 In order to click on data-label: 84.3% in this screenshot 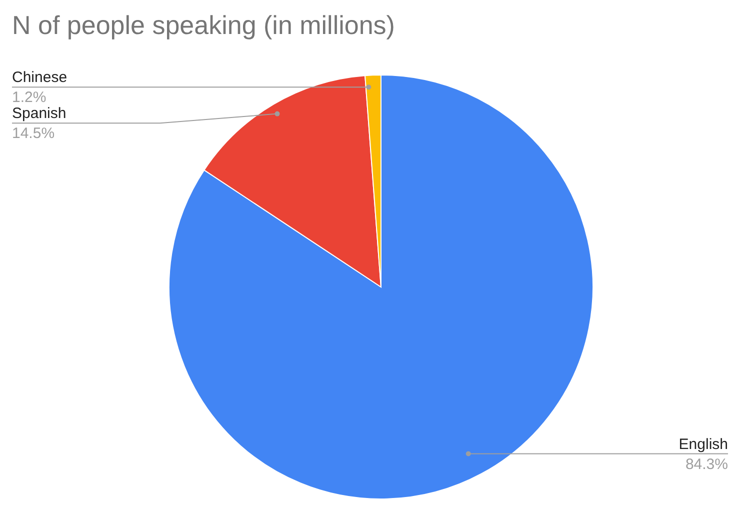, I will do `click(706, 464)`.